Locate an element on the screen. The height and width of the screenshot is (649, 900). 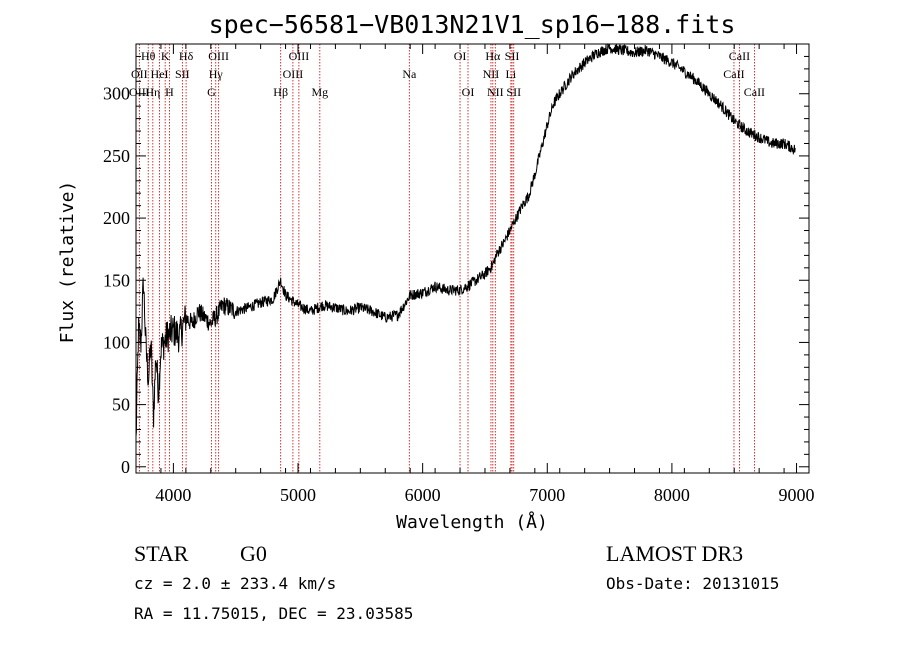
line-label-hβ: Hβ is located at coordinates (280, 92).